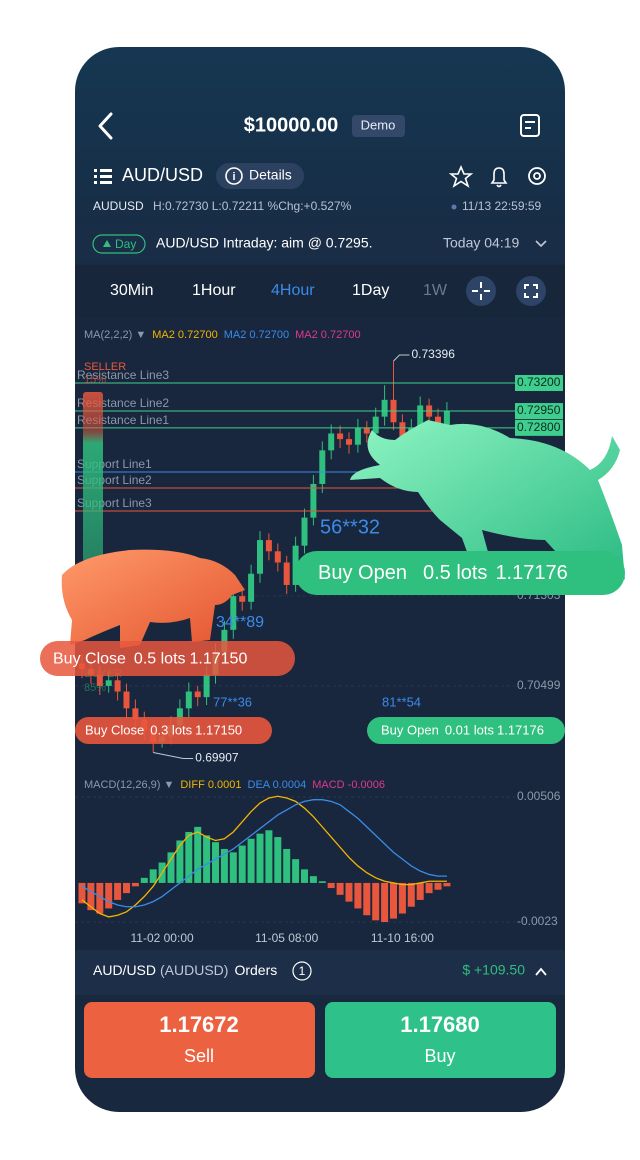 This screenshot has width=640, height=1160. Describe the element at coordinates (435, 290) in the screenshot. I see `timeframe-tab: 1W` at that location.